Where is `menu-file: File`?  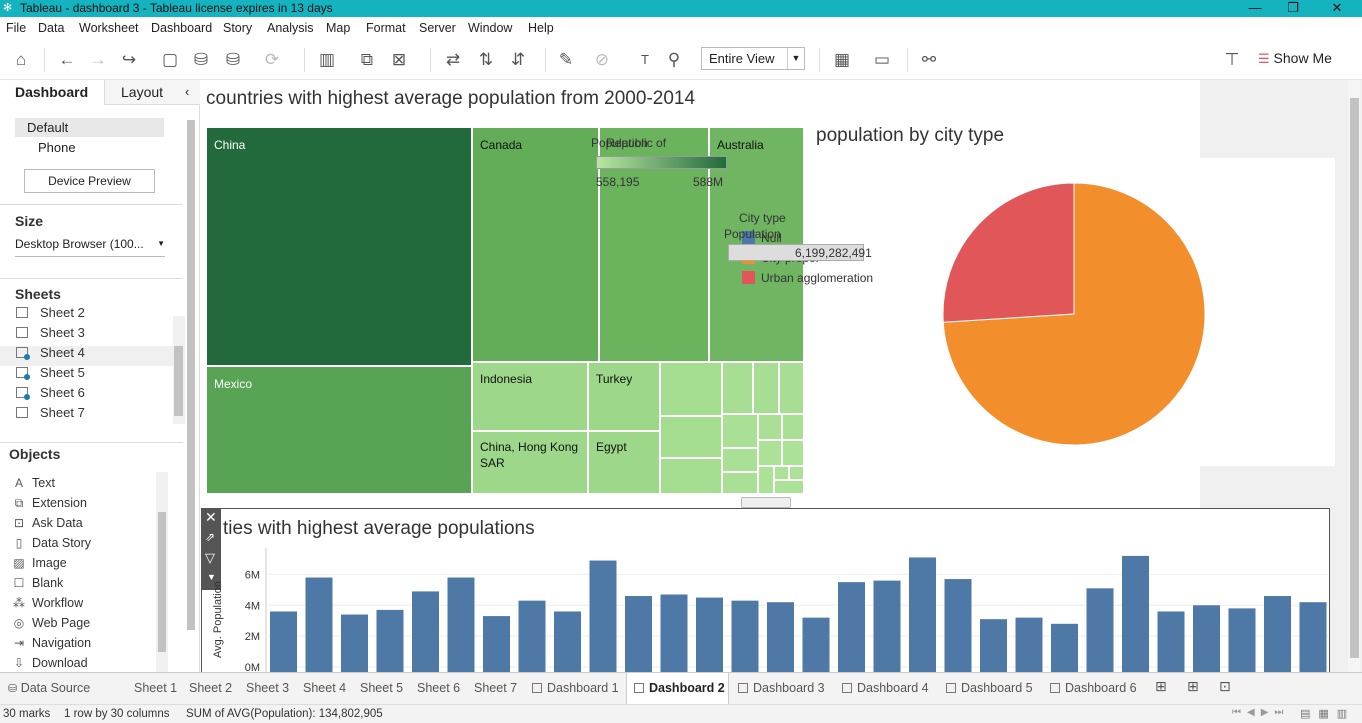 menu-file: File is located at coordinates (16, 28).